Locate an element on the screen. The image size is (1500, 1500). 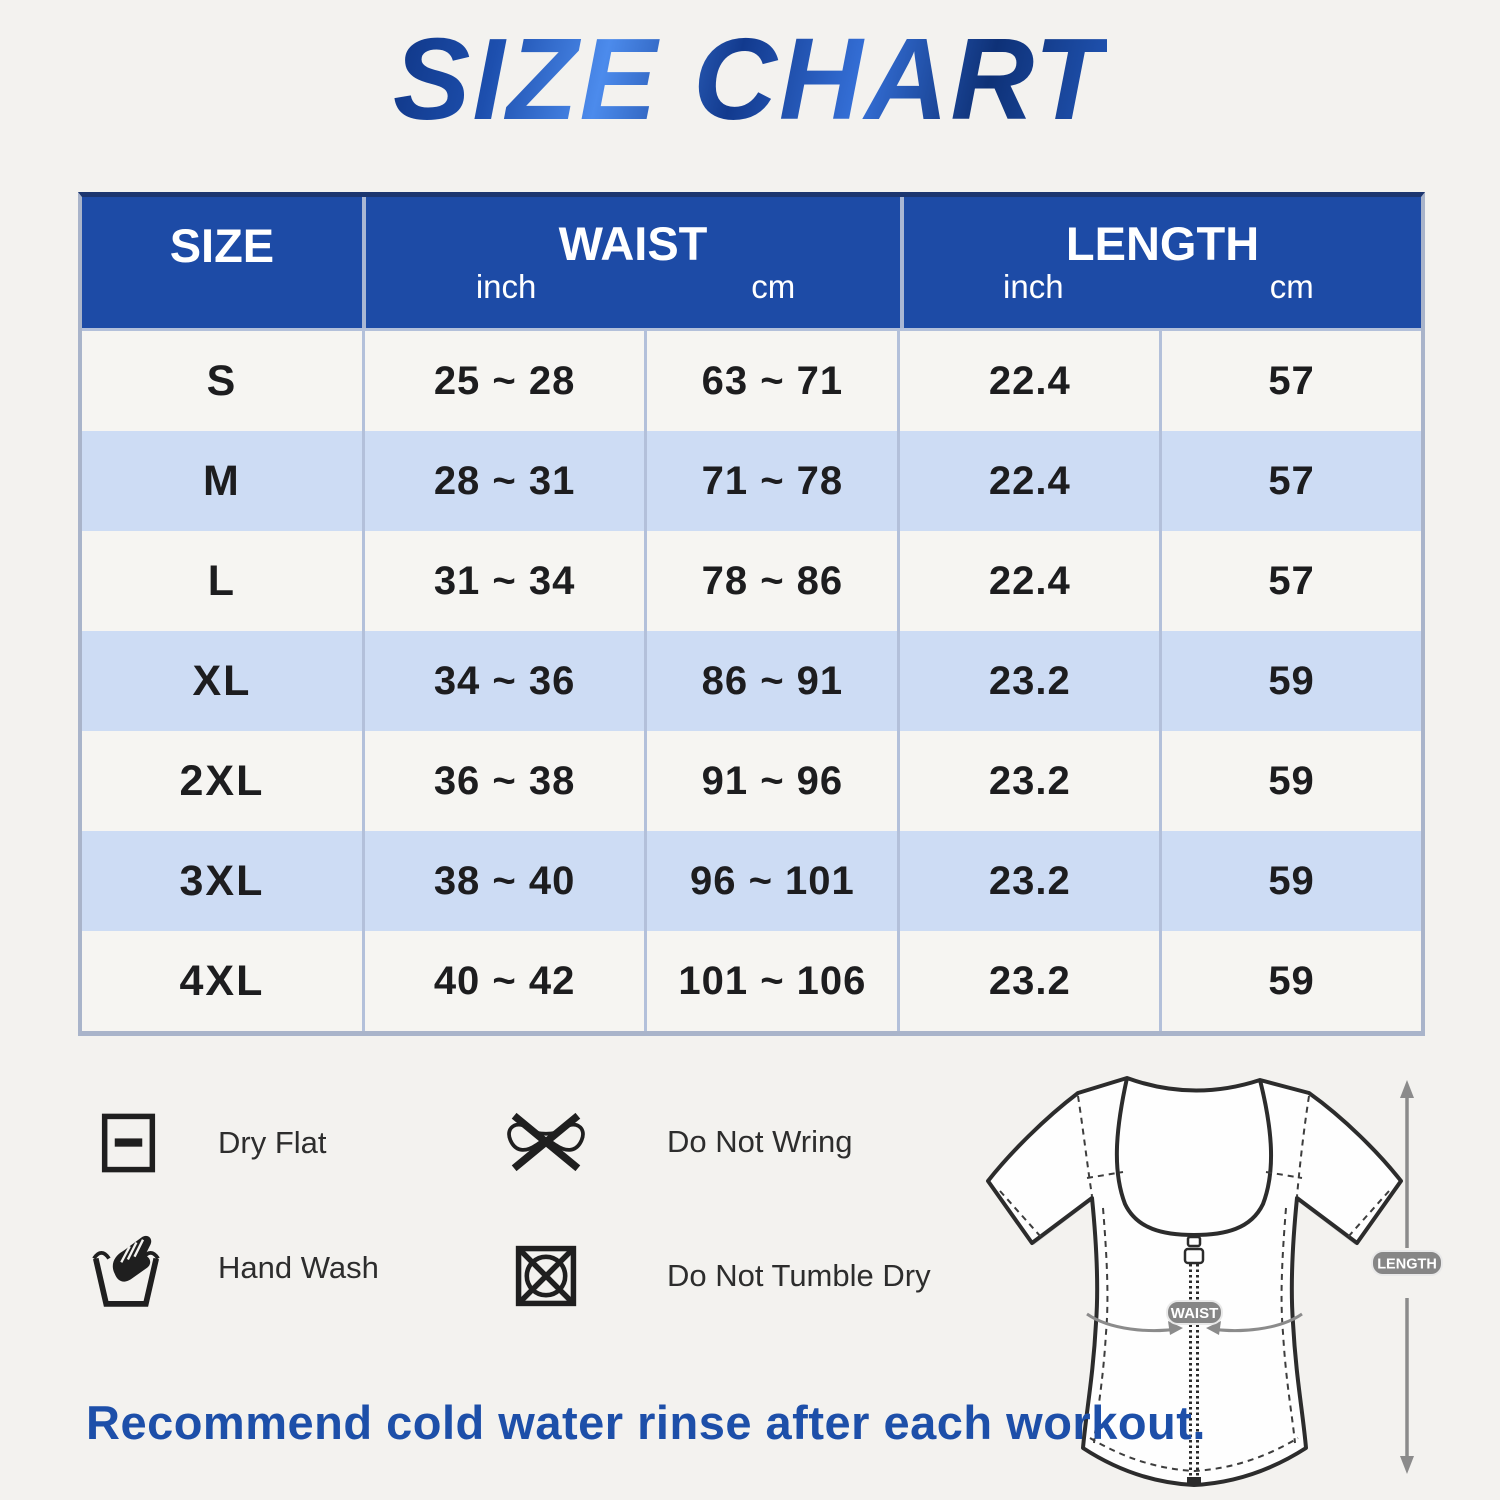
cell-waist-cm: 96 ~ 101 is located at coordinates (770, 881).